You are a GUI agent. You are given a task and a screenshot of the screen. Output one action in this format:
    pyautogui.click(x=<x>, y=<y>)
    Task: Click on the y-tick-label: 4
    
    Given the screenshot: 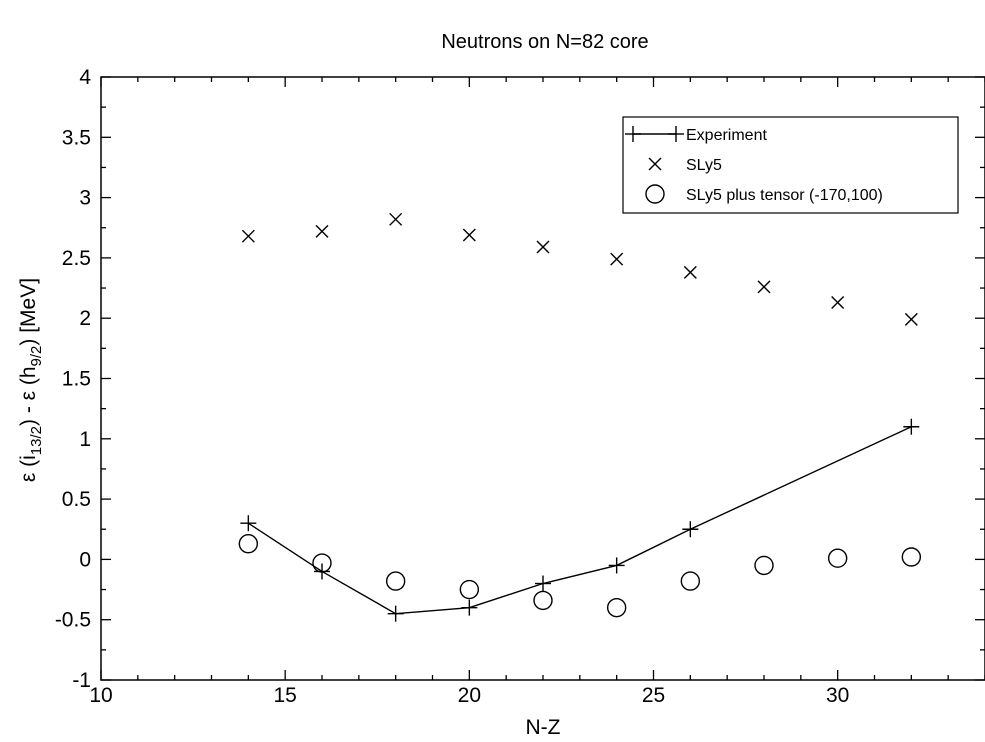 What is the action you would take?
    pyautogui.click(x=85, y=77)
    